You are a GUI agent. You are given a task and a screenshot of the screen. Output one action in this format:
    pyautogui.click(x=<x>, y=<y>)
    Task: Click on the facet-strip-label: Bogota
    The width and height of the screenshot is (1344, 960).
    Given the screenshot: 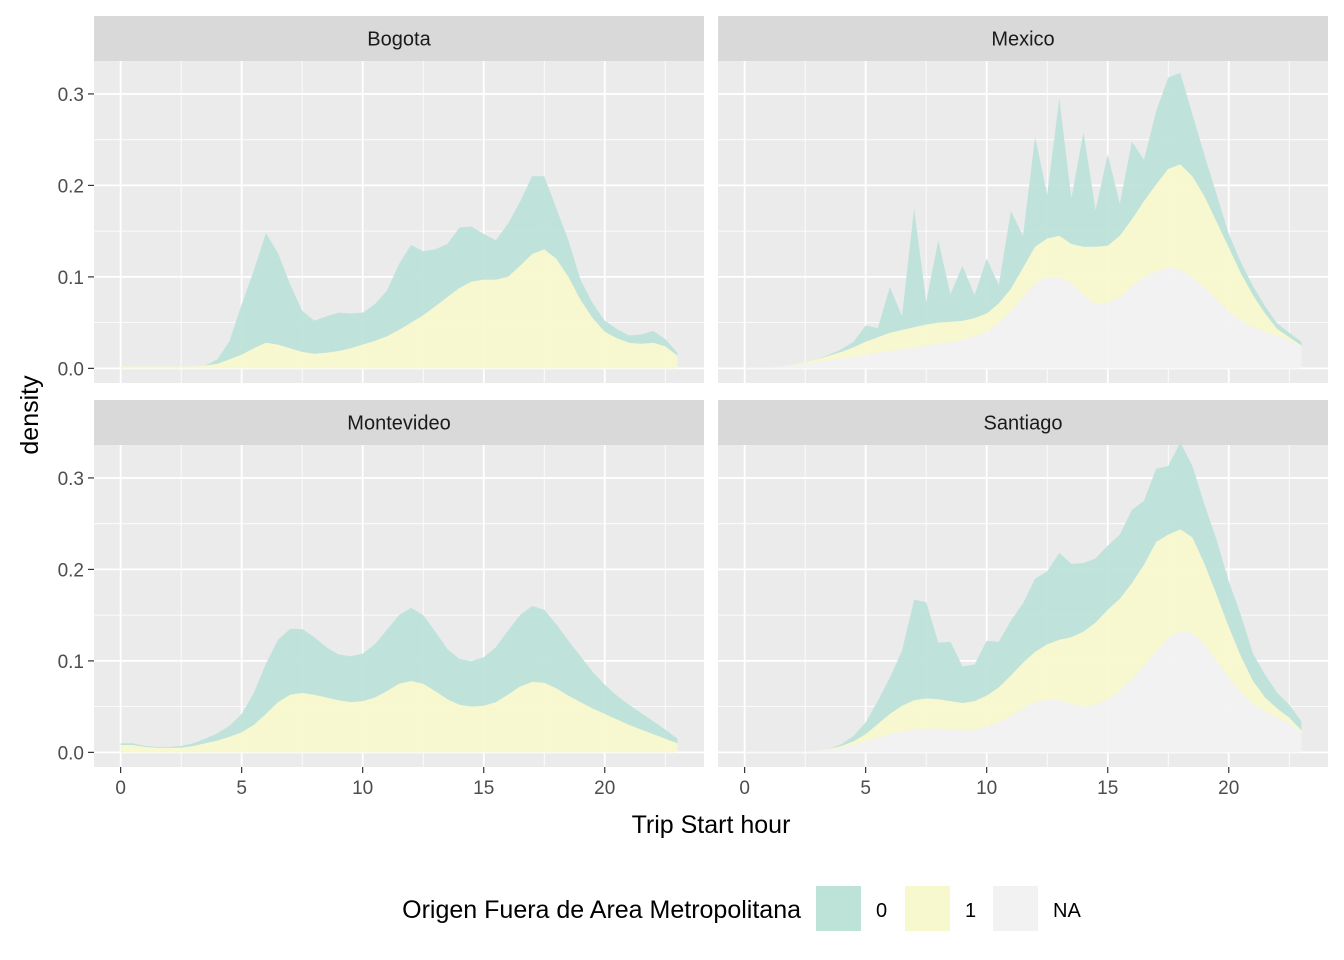 What is the action you would take?
    pyautogui.click(x=399, y=40)
    